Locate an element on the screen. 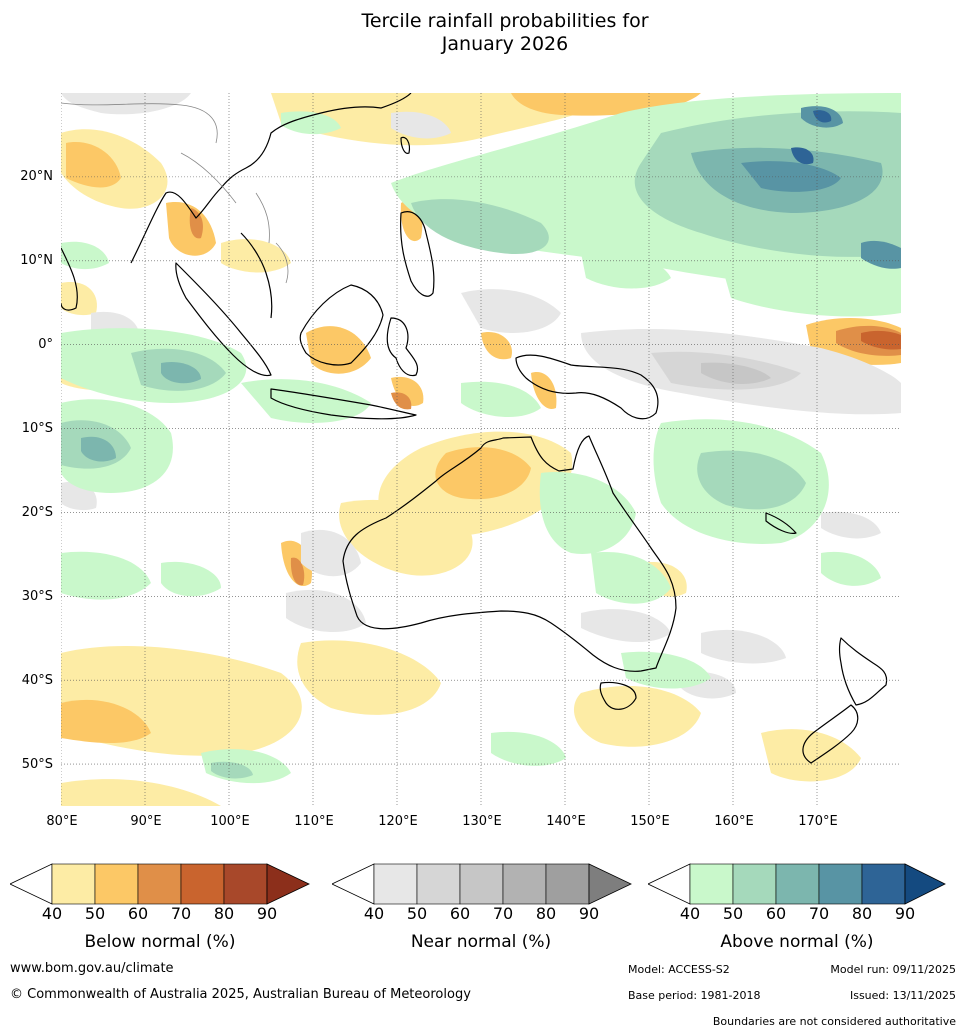 This screenshot has height=1035, width=965. cbar-near-extend-low is located at coordinates (353, 884).